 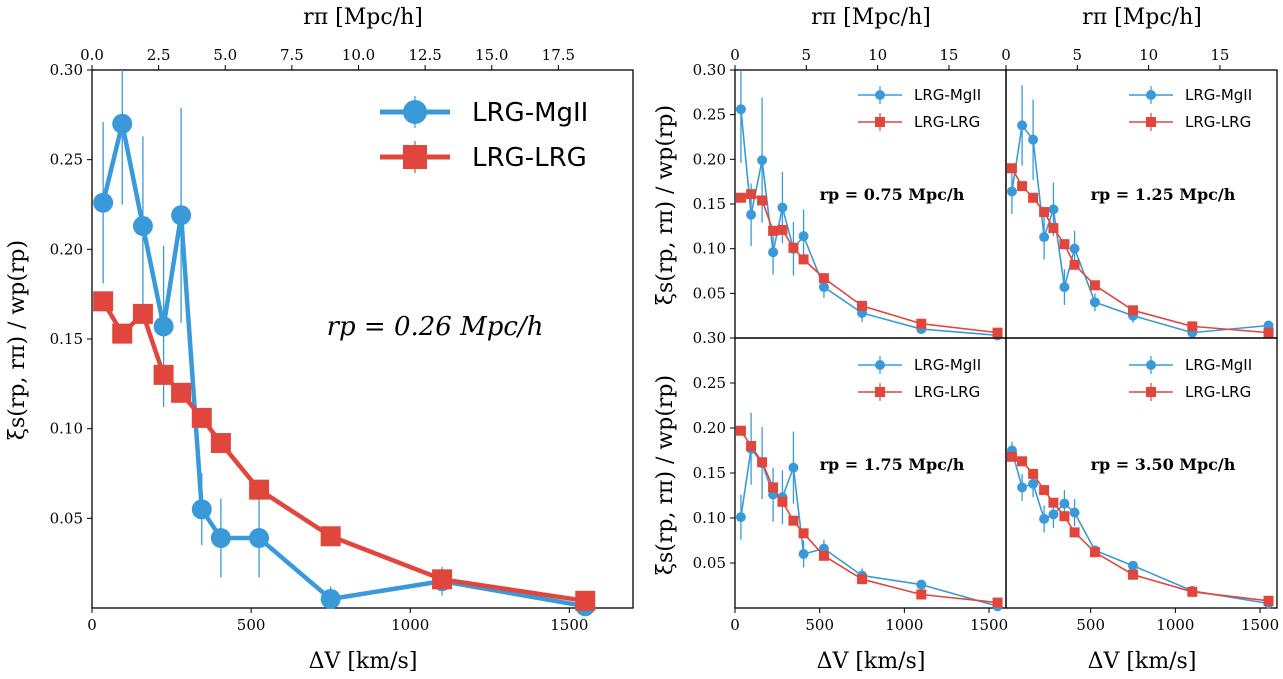 What do you see at coordinates (491, 55) in the screenshot?
I see `top-x-tick-label: 15.0` at bounding box center [491, 55].